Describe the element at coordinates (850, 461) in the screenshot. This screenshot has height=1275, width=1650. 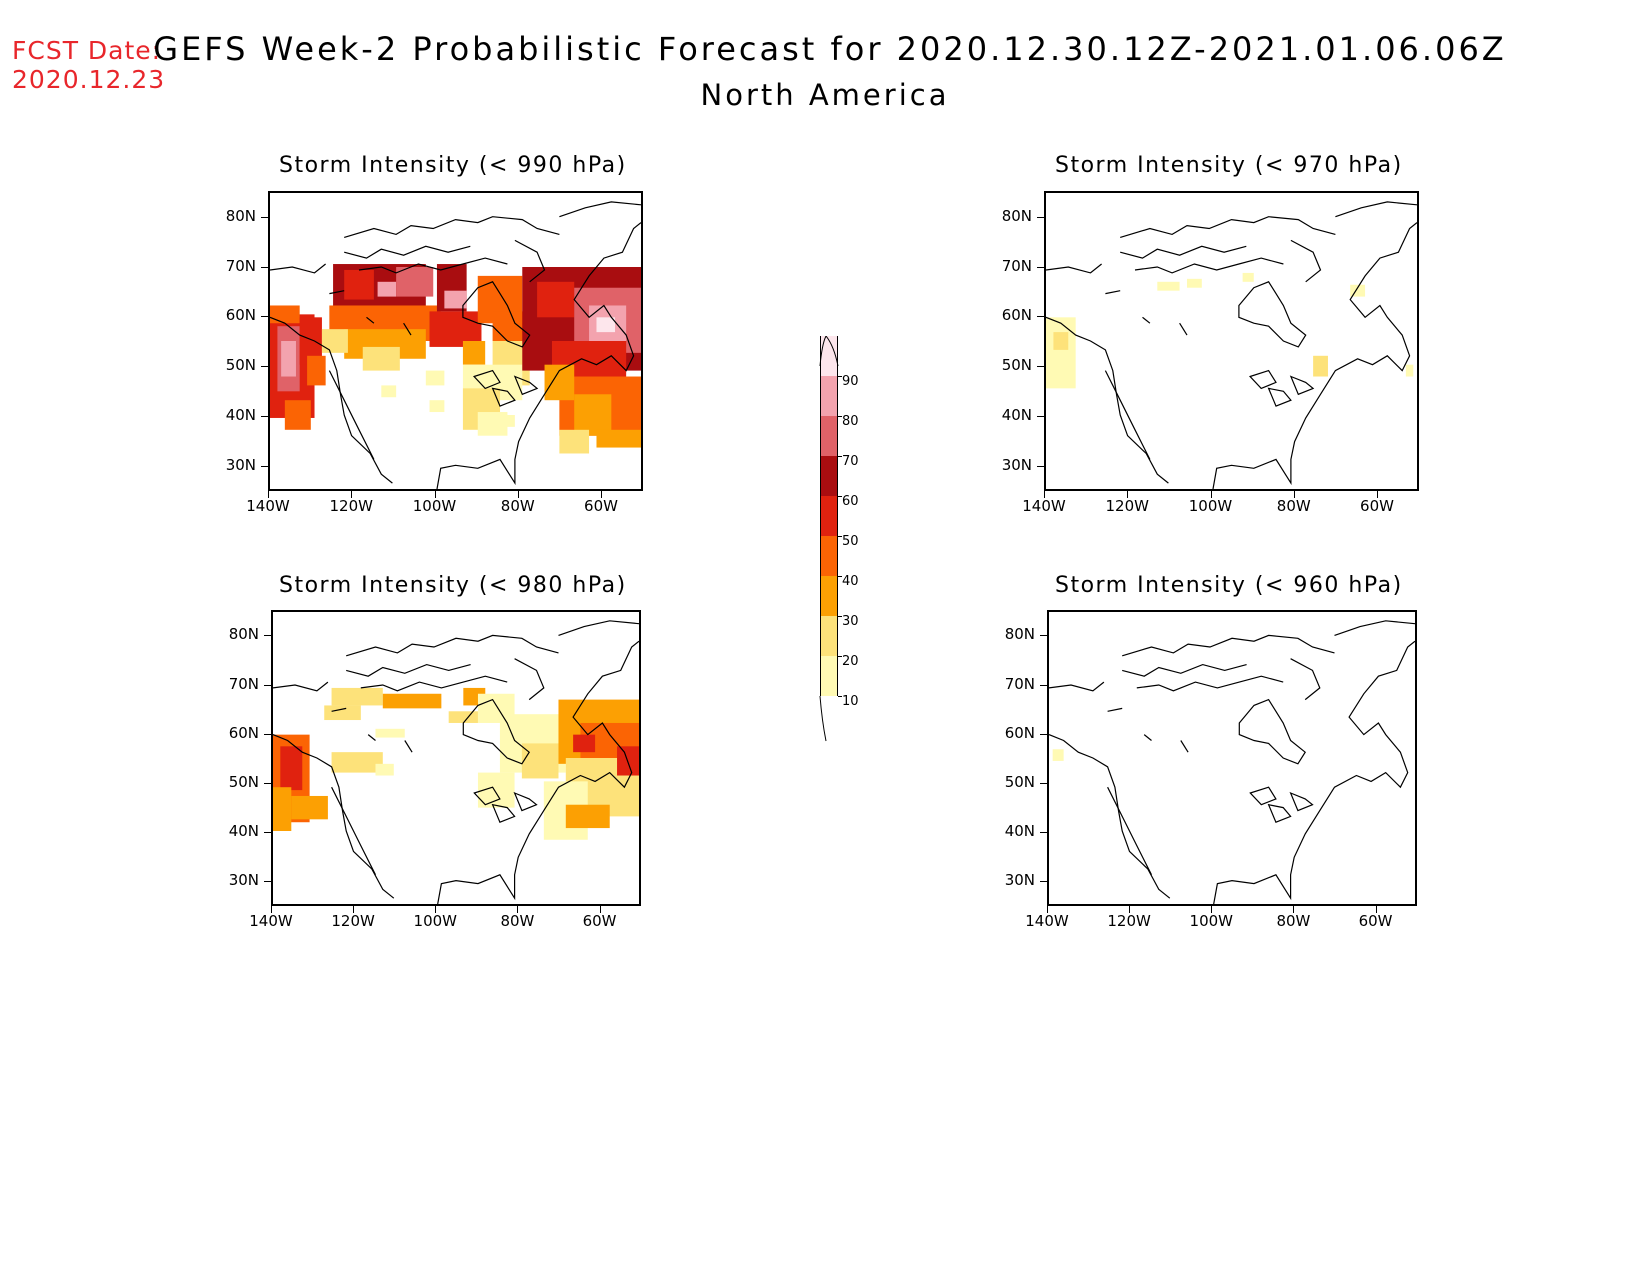
I see `colorbar-label: 70` at that location.